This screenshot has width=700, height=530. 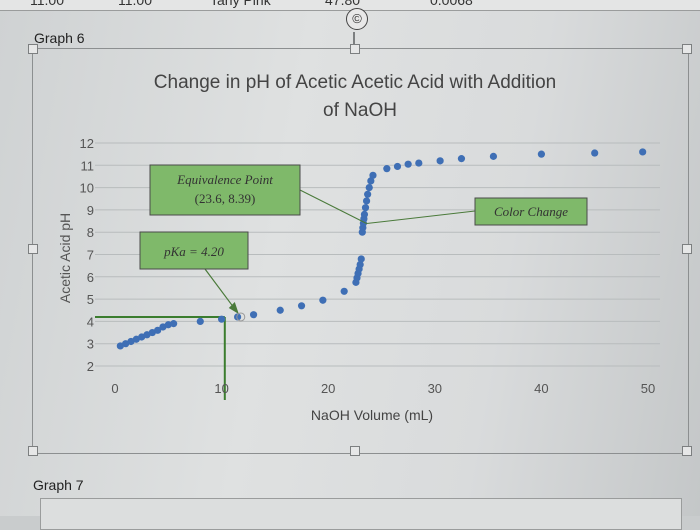 I want to click on x-tick-label: 30, so click(x=435, y=388).